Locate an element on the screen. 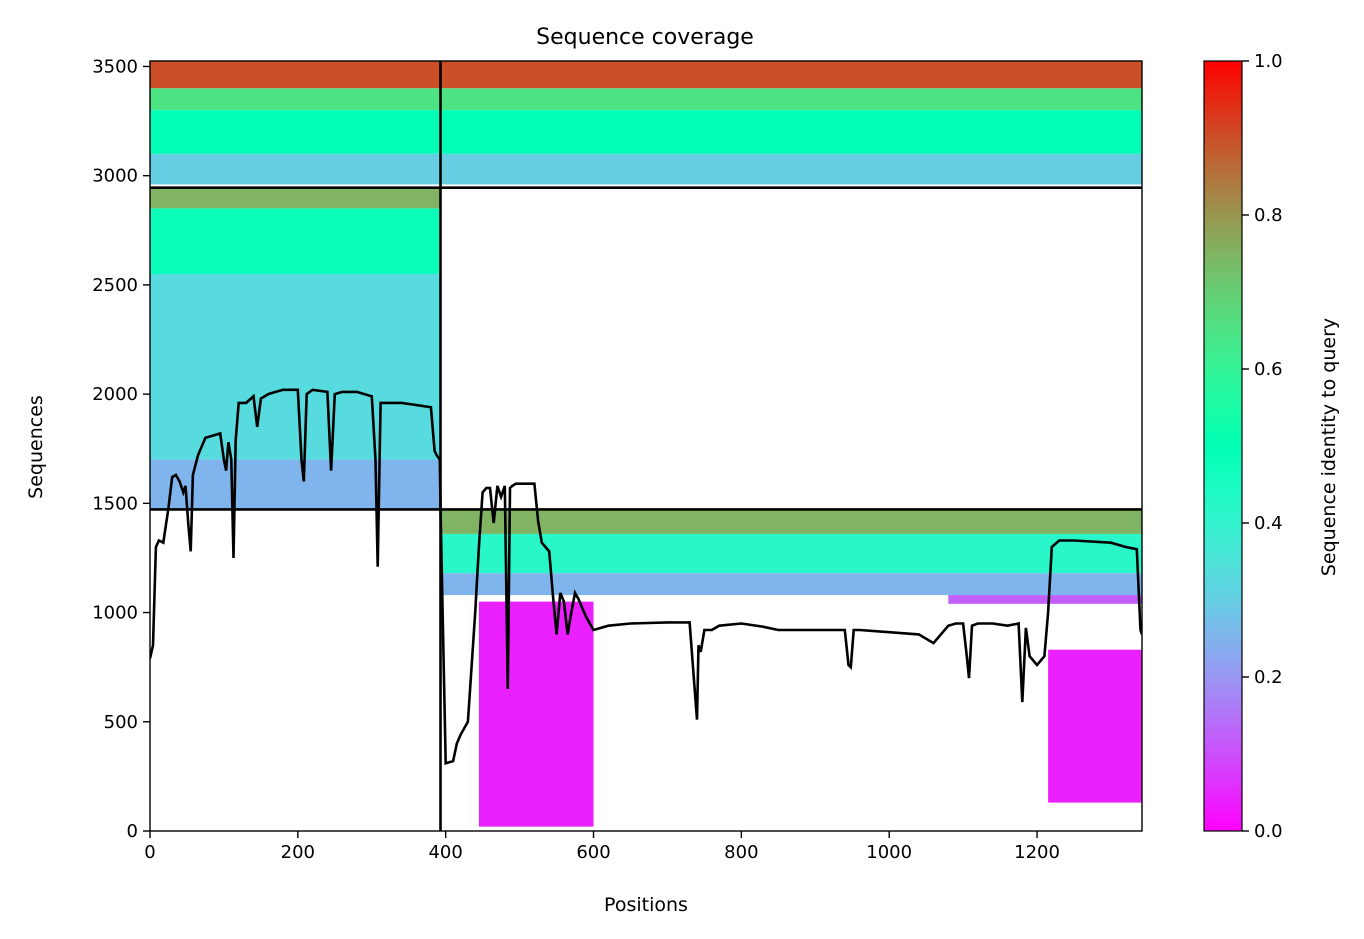 Image resolution: width=1364 pixels, height=939 pixels. colorbar is located at coordinates (1223, 446).